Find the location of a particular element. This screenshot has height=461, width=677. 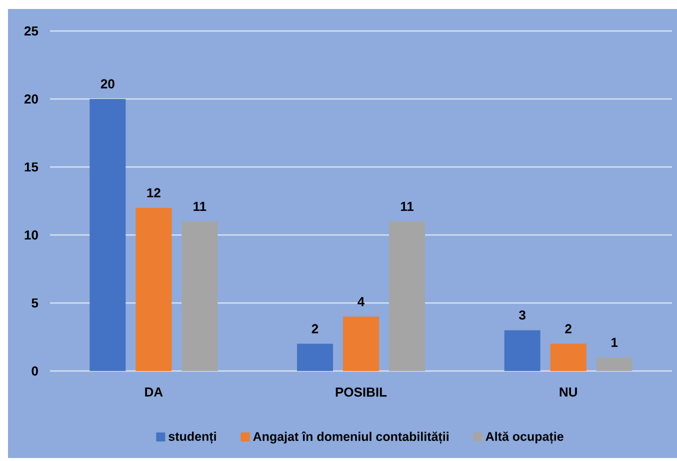

x-tick-label: NU is located at coordinates (568, 392).